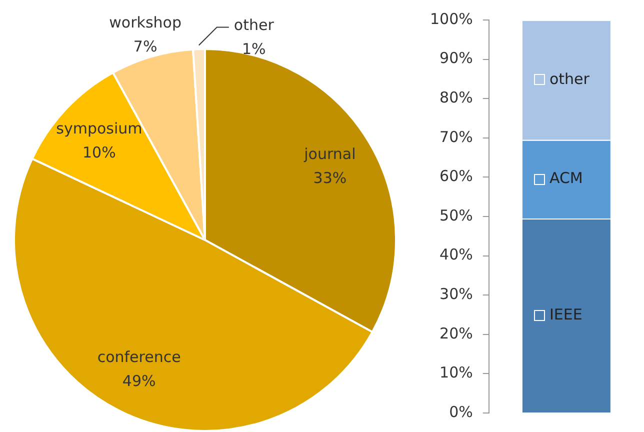 The image size is (644, 432). What do you see at coordinates (456, 293) in the screenshot?
I see `y-tick-label: 30%` at bounding box center [456, 293].